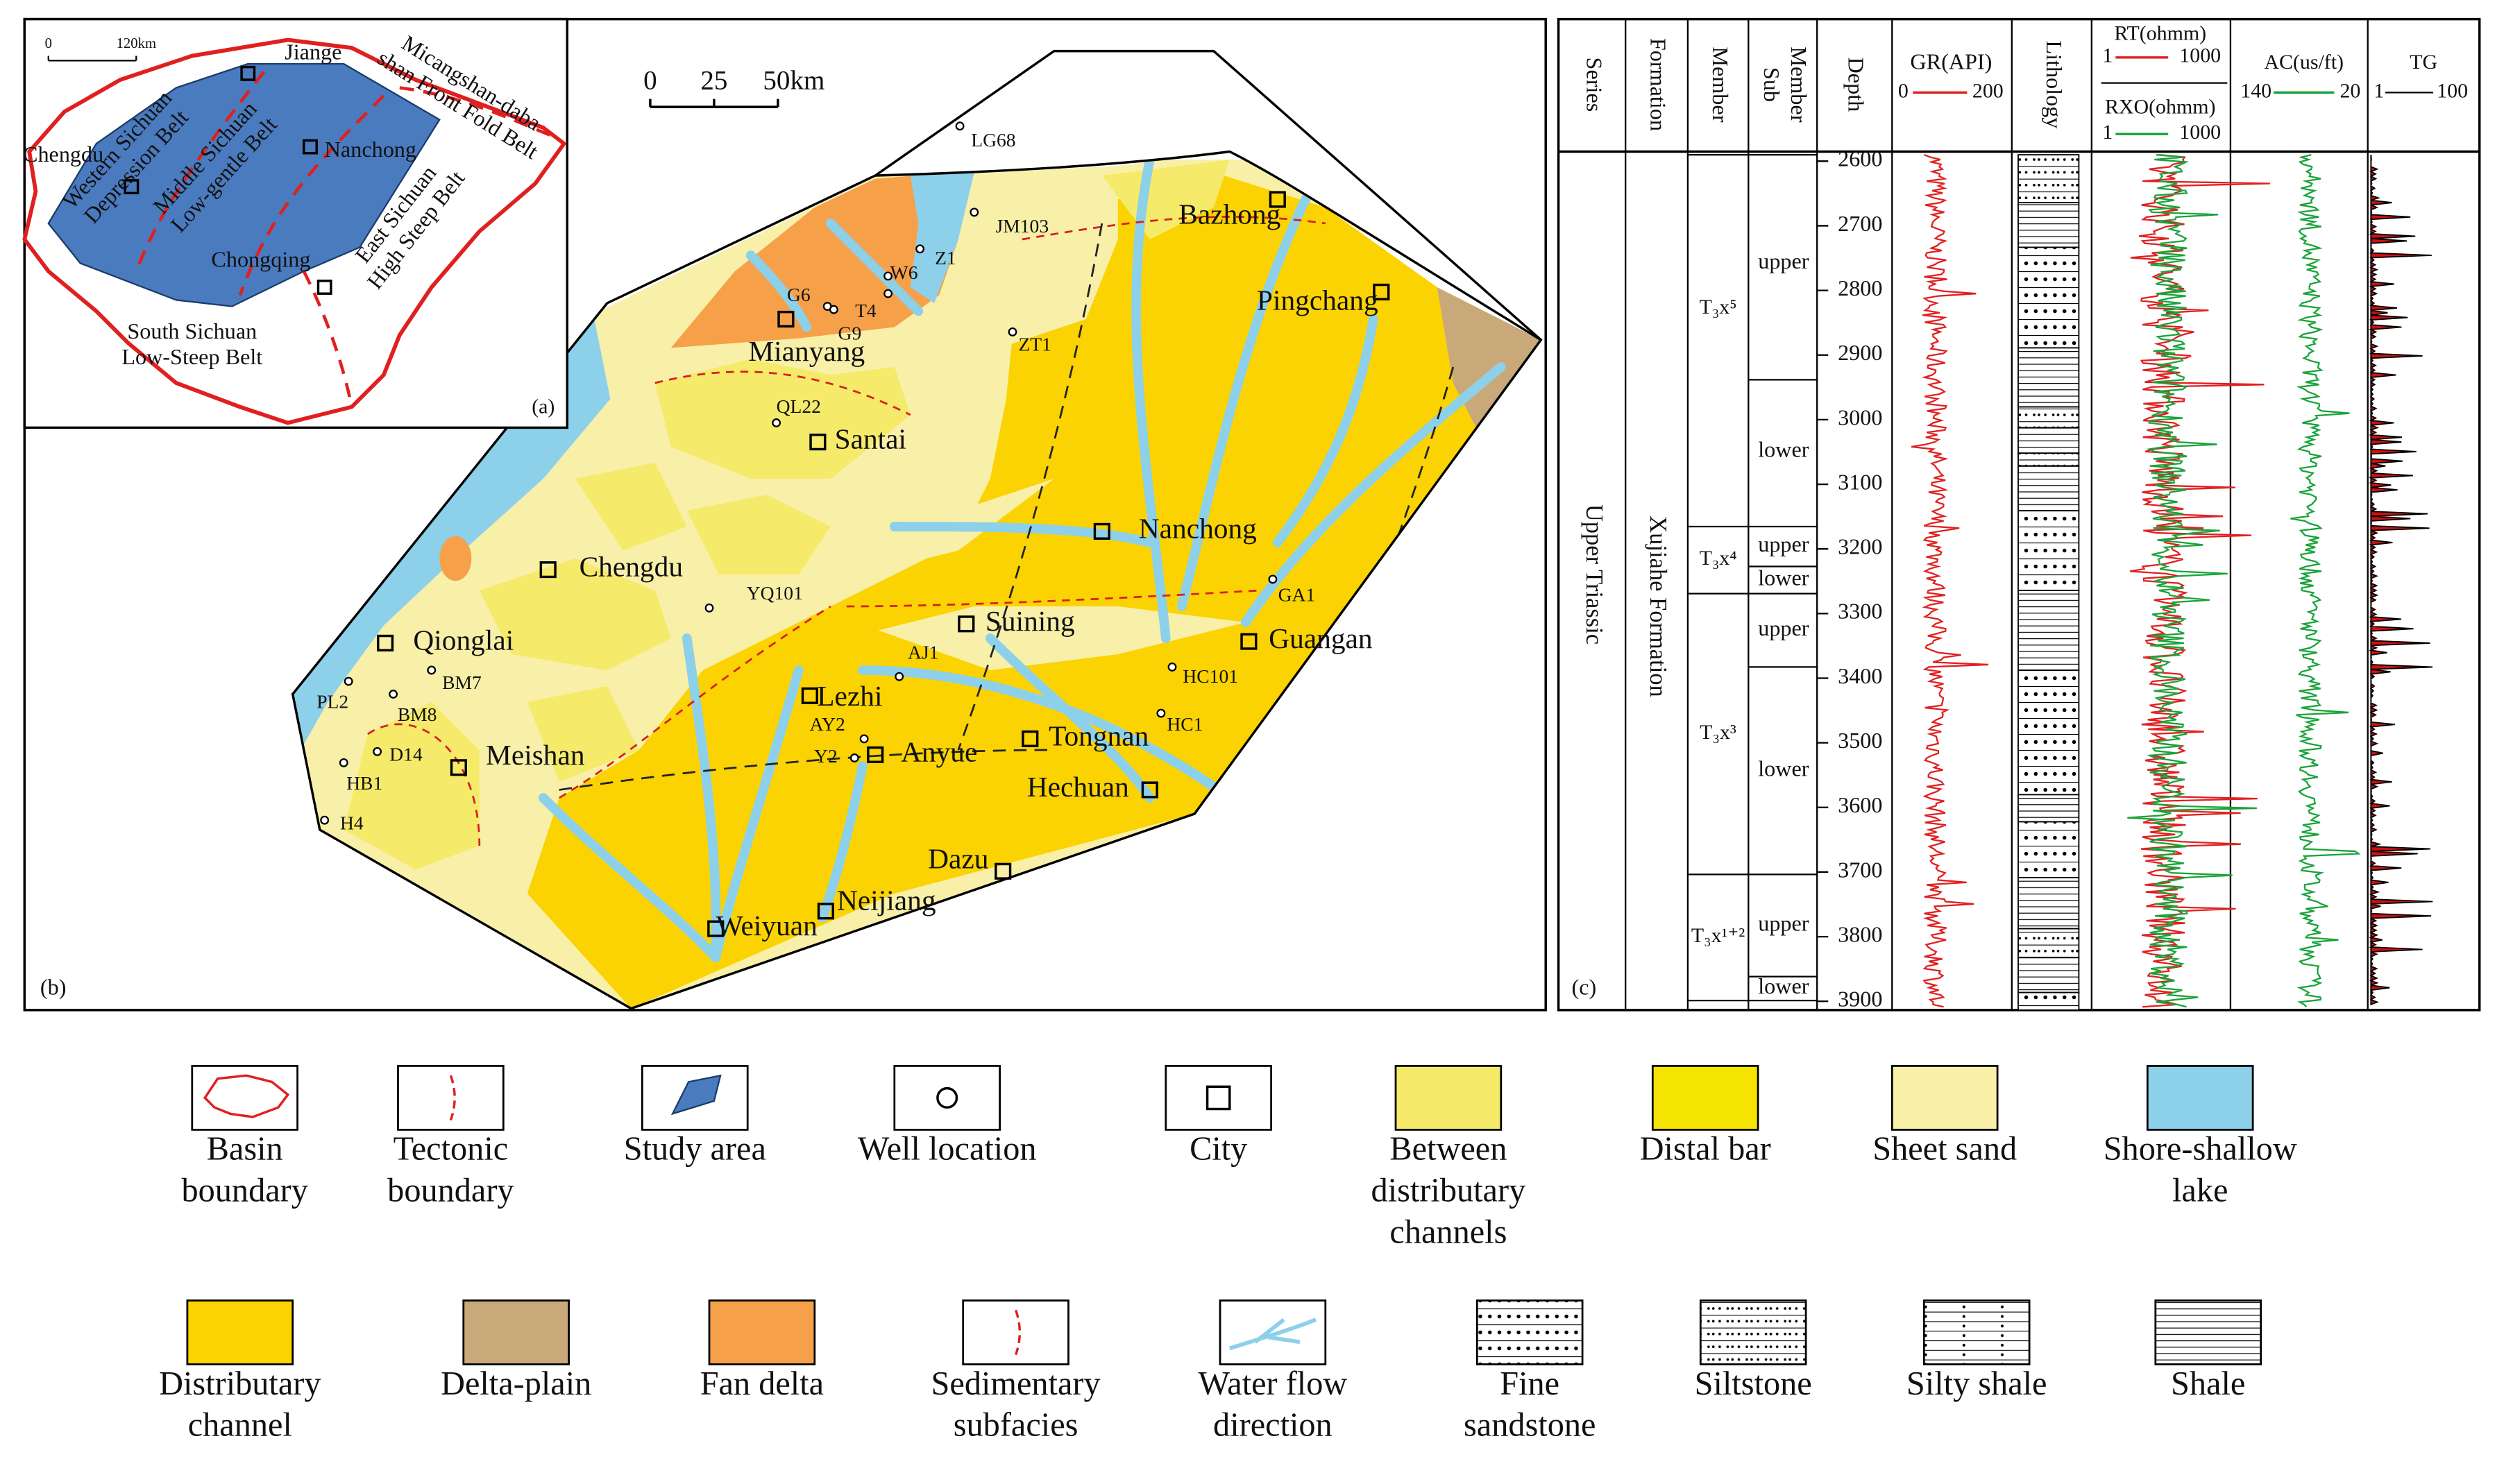  What do you see at coordinates (1976, 1383) in the screenshot?
I see `legend-label: Silty shale` at bounding box center [1976, 1383].